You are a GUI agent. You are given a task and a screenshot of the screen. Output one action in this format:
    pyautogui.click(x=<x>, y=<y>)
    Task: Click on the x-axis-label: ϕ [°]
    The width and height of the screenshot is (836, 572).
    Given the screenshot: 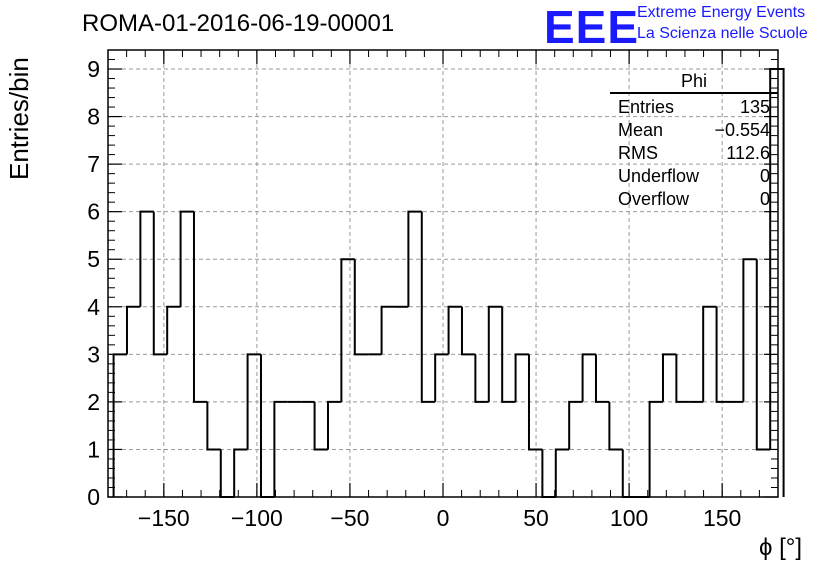 What is the action you would take?
    pyautogui.click(x=780, y=547)
    